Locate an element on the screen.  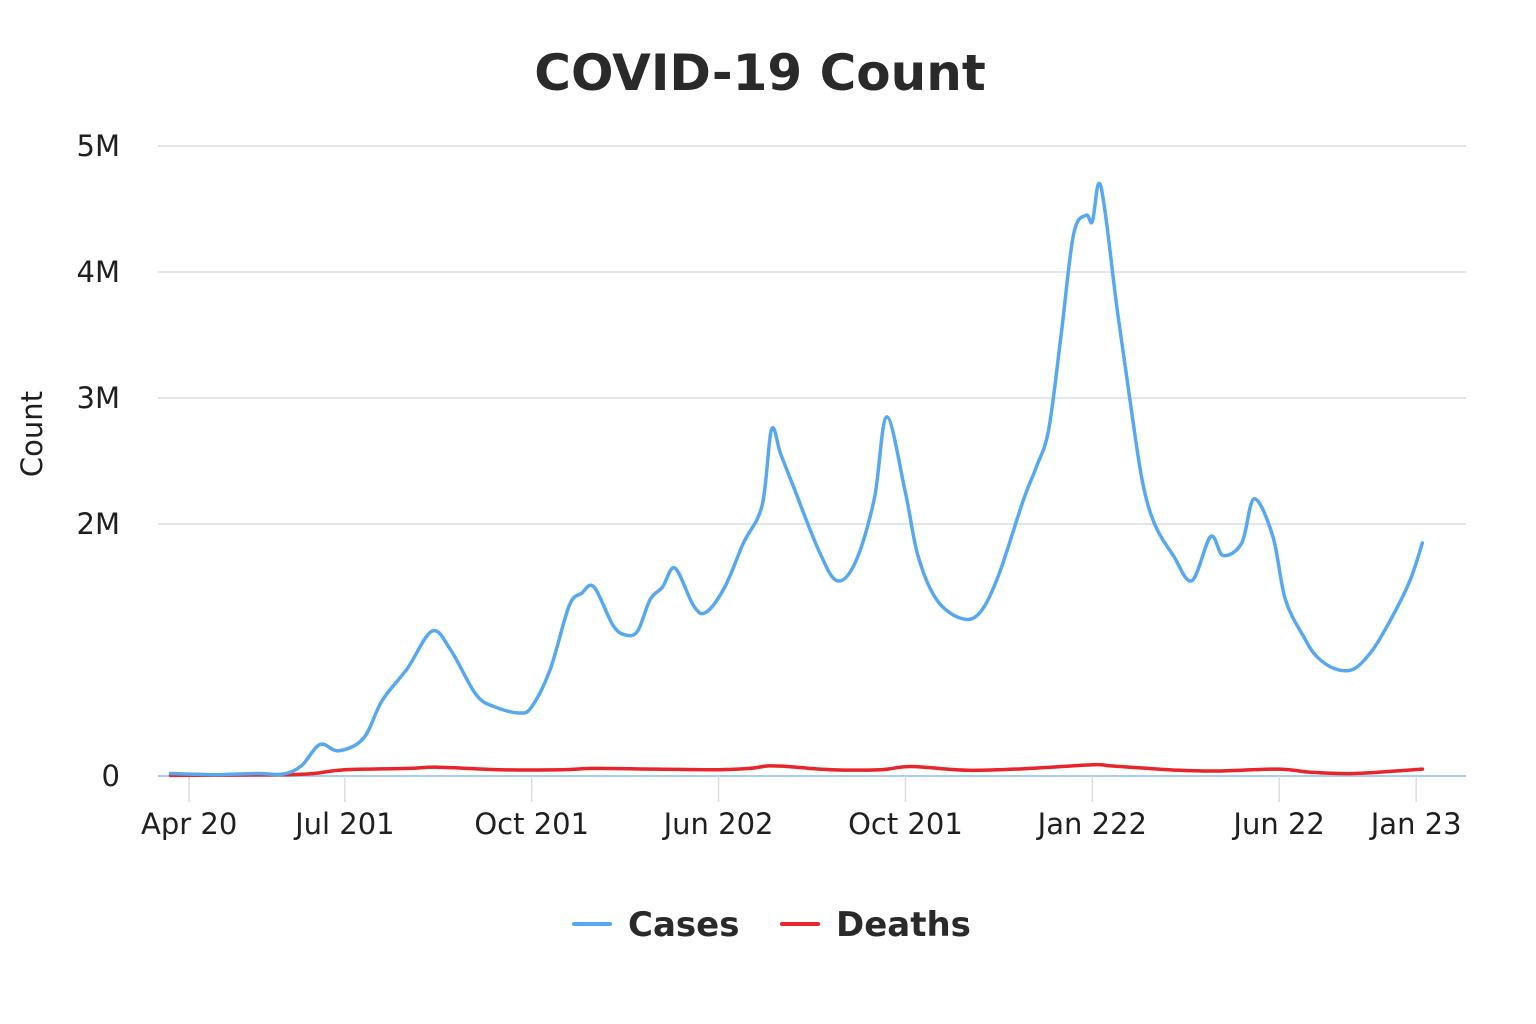
legend-item-deaths: Deaths is located at coordinates (875, 925).